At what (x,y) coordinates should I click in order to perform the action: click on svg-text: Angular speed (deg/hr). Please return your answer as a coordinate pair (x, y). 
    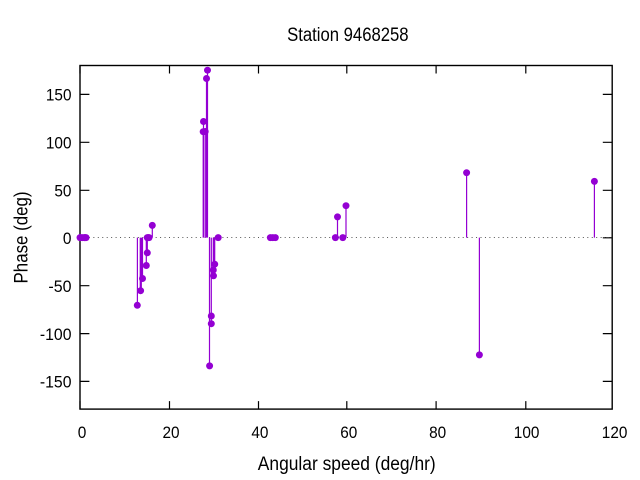
    Looking at the image, I should click on (347, 464).